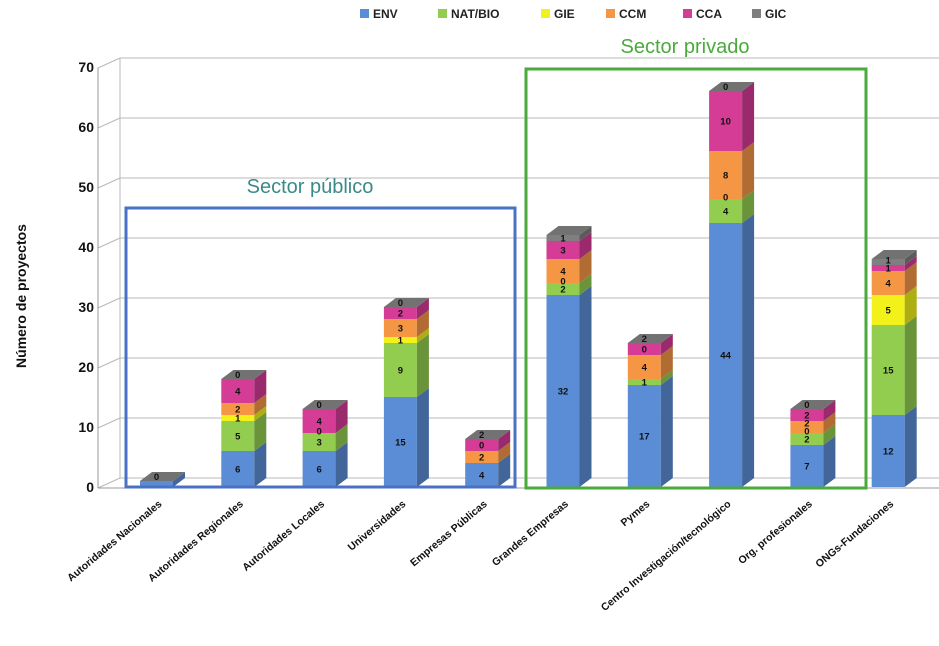  I want to click on data-label: 32, so click(563, 392).